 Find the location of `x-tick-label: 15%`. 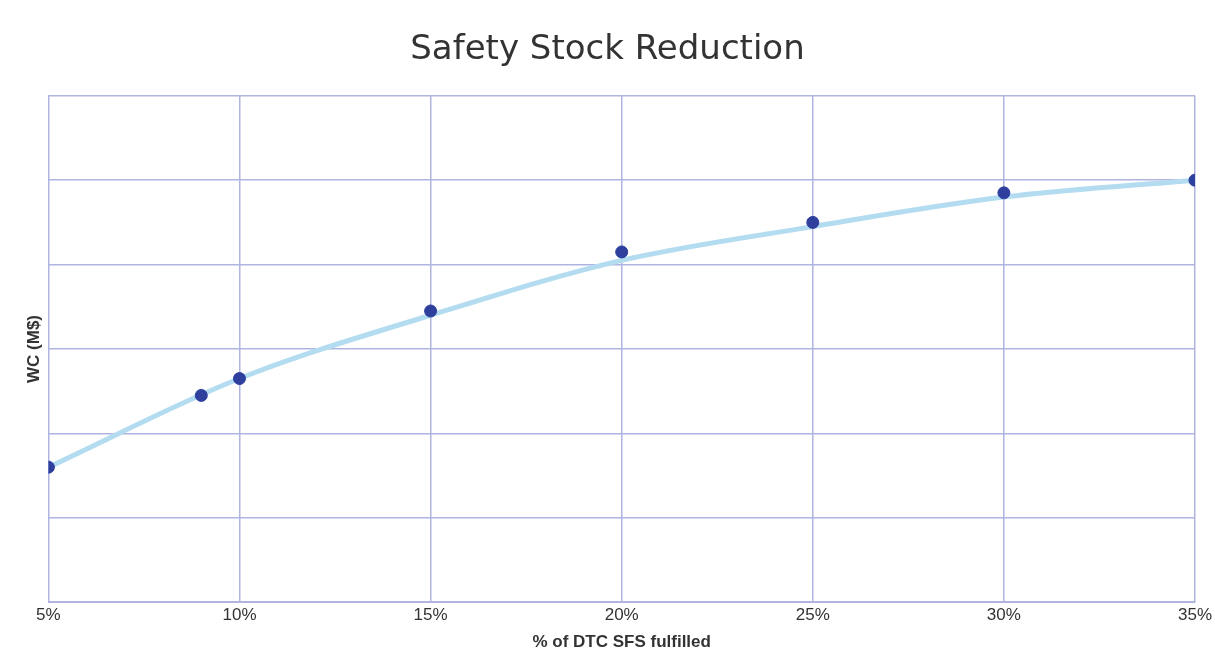

x-tick-label: 15% is located at coordinates (430, 615).